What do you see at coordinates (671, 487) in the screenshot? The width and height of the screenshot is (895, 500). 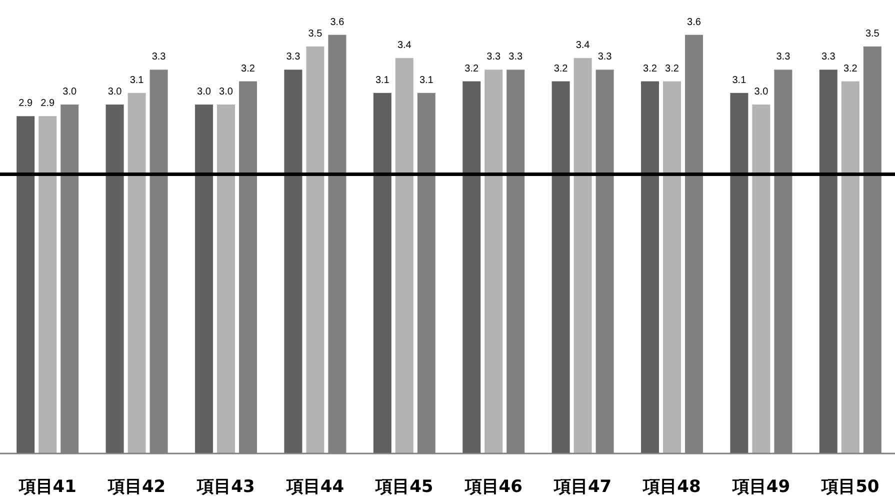 I see `x-tick-label: 項目48` at bounding box center [671, 487].